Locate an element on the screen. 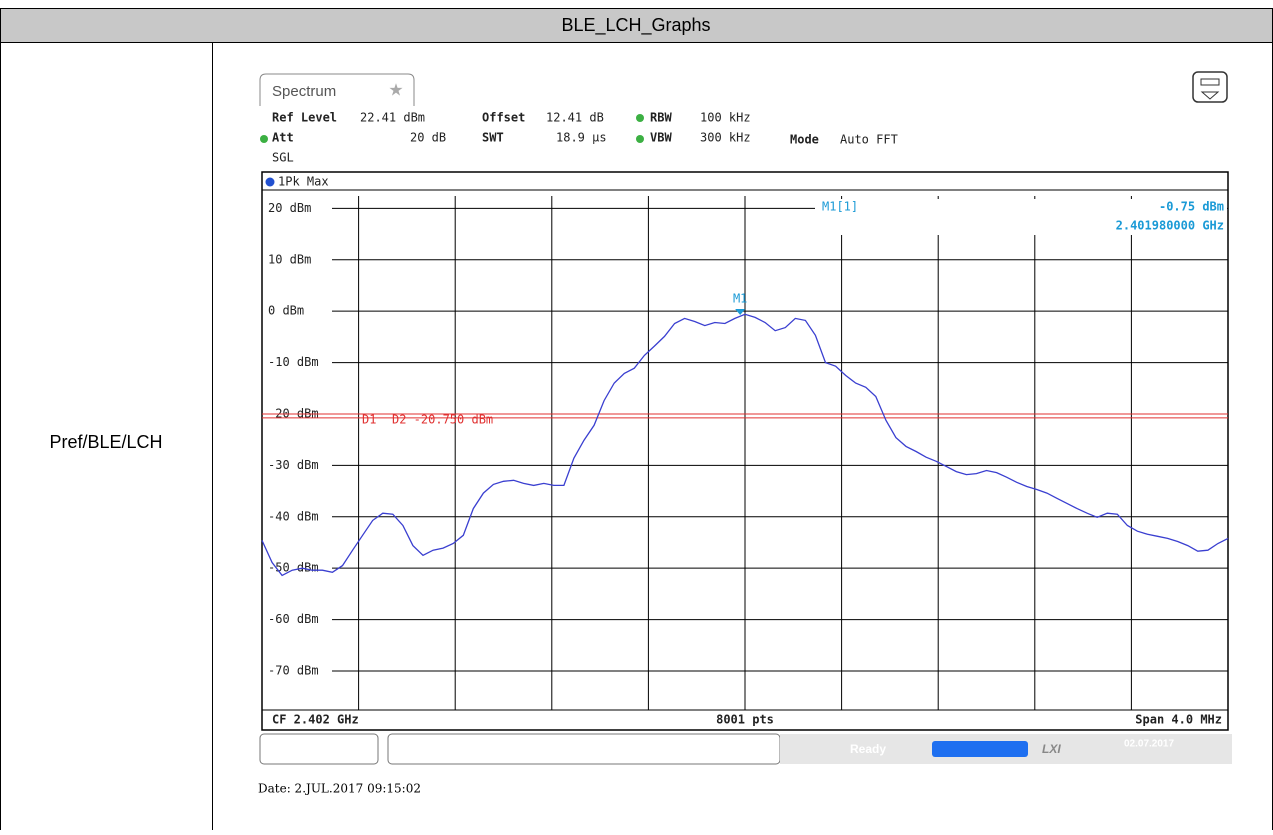 This screenshot has height=835, width=1273. span: Span 4.0 MHz is located at coordinates (1178, 720).